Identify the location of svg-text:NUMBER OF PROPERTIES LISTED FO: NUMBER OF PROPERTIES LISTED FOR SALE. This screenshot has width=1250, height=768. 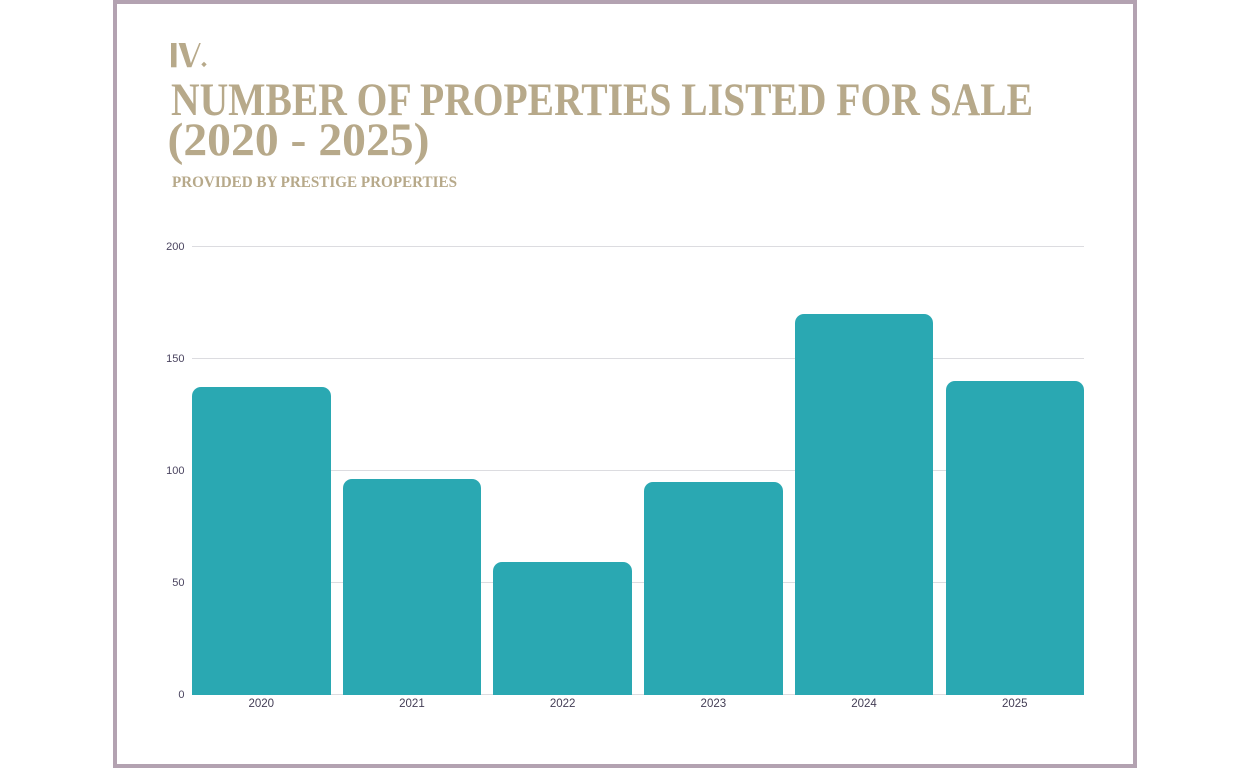
(602, 100).